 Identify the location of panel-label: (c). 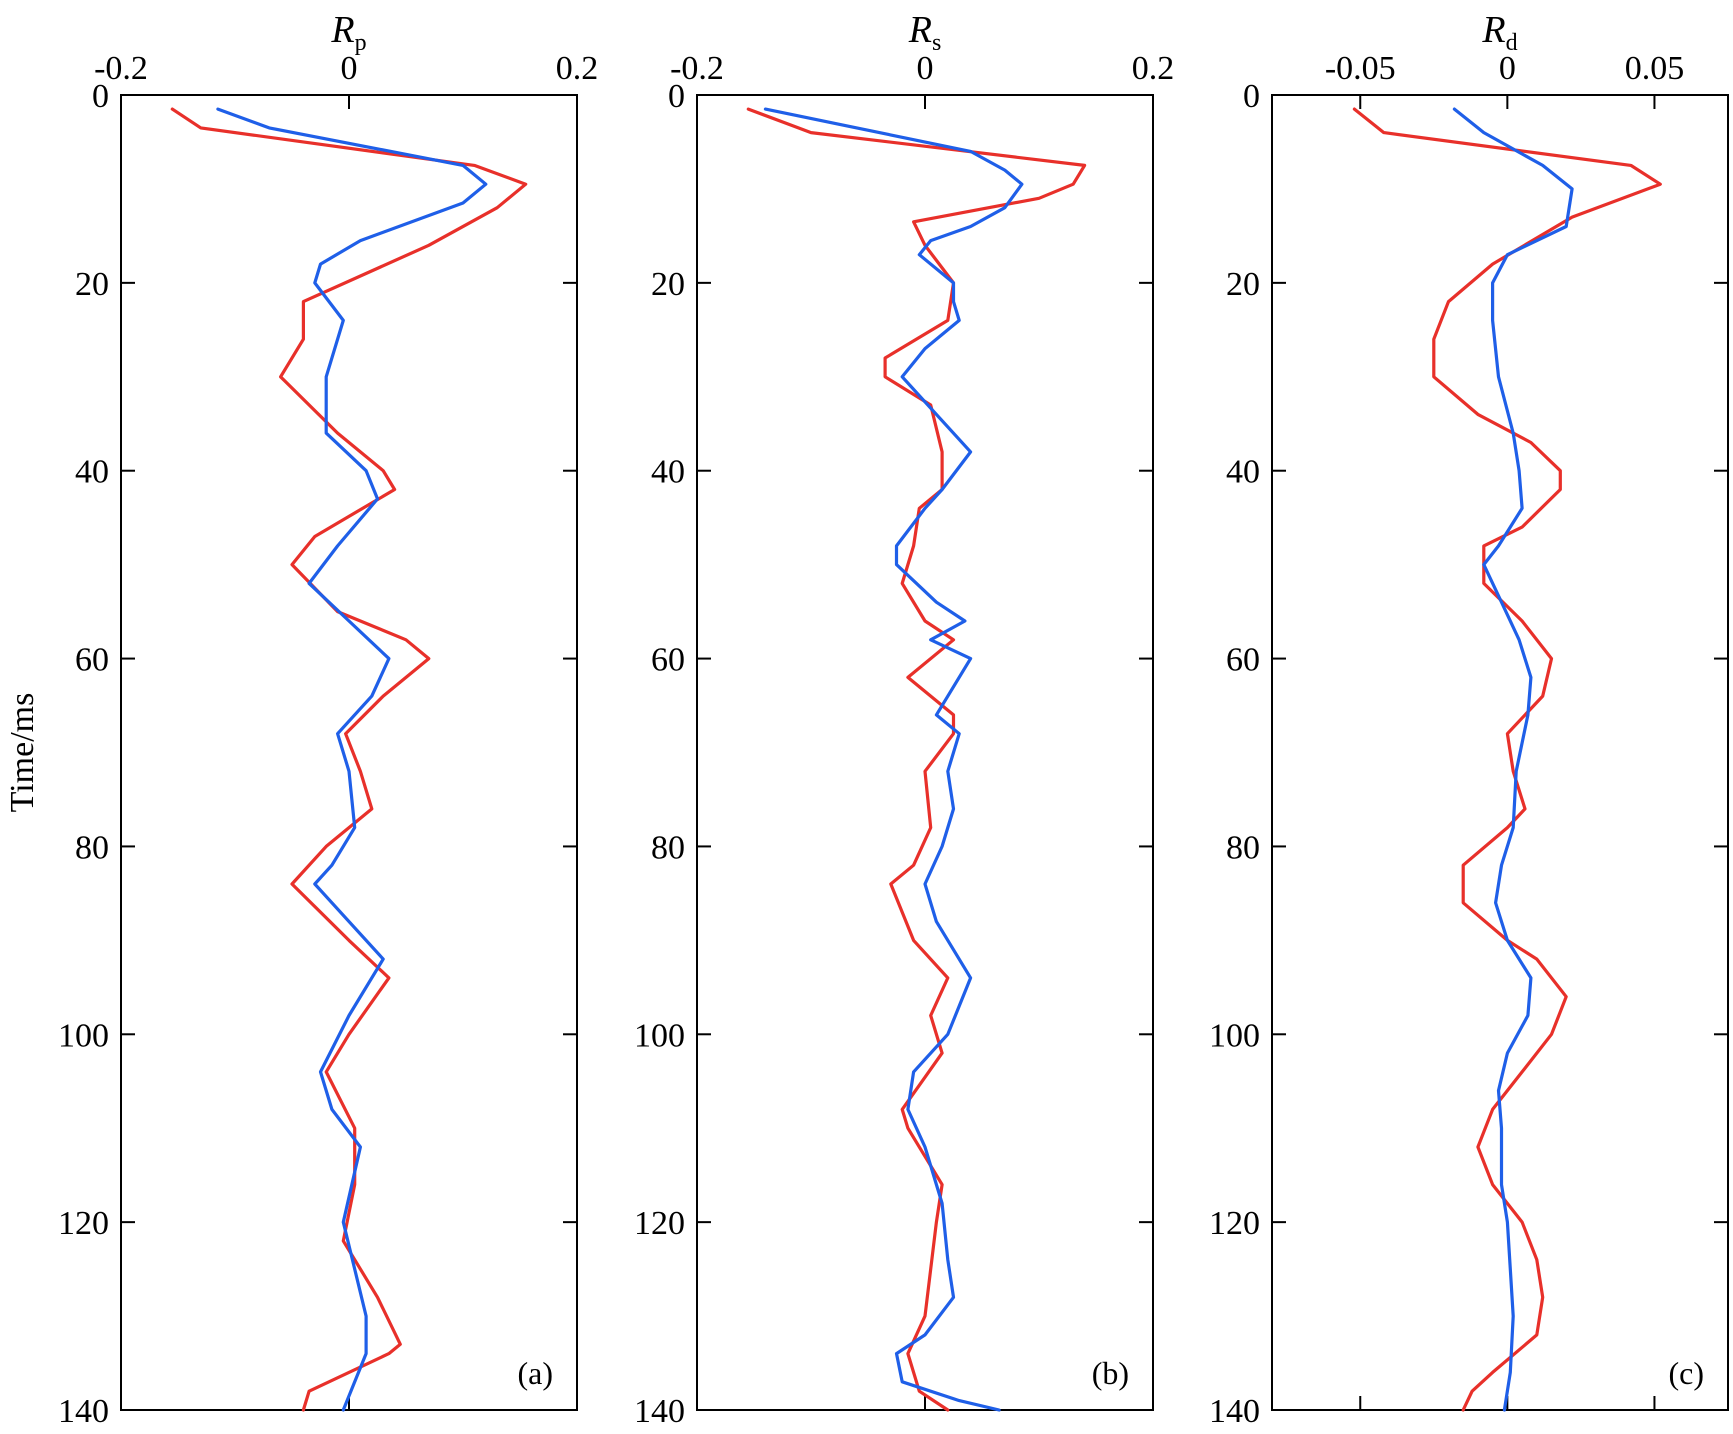
(1686, 1373).